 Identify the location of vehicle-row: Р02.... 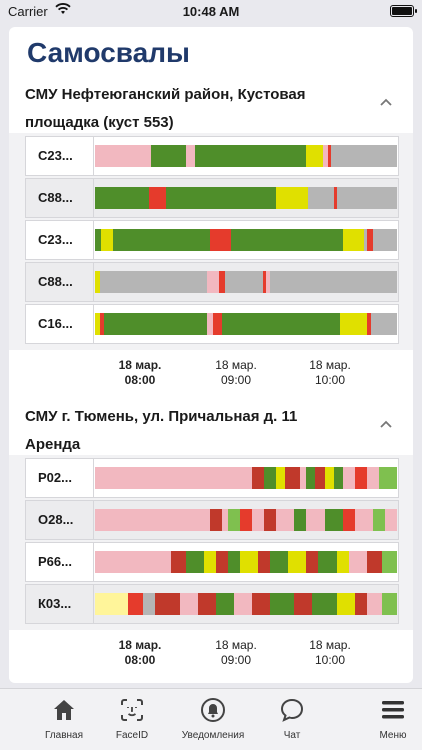
(211, 479).